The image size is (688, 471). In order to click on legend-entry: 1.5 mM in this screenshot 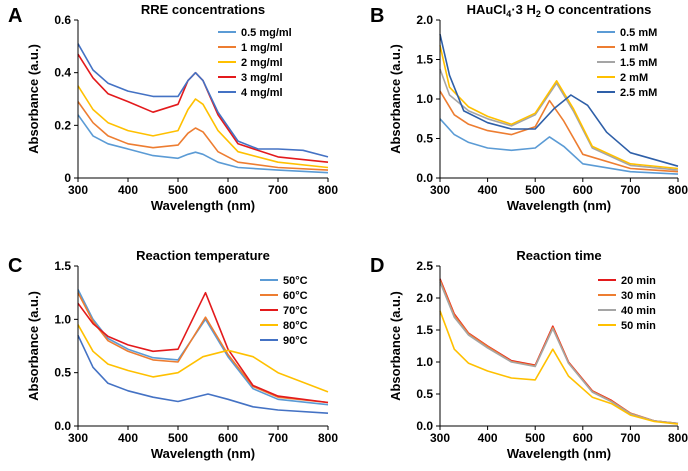, I will do `click(638, 63)`.